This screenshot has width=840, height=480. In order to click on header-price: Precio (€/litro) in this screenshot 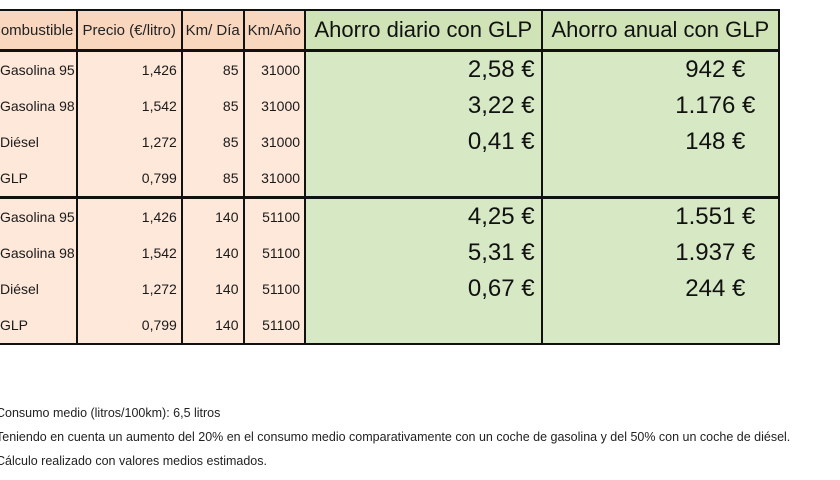, I will do `click(129, 30)`.